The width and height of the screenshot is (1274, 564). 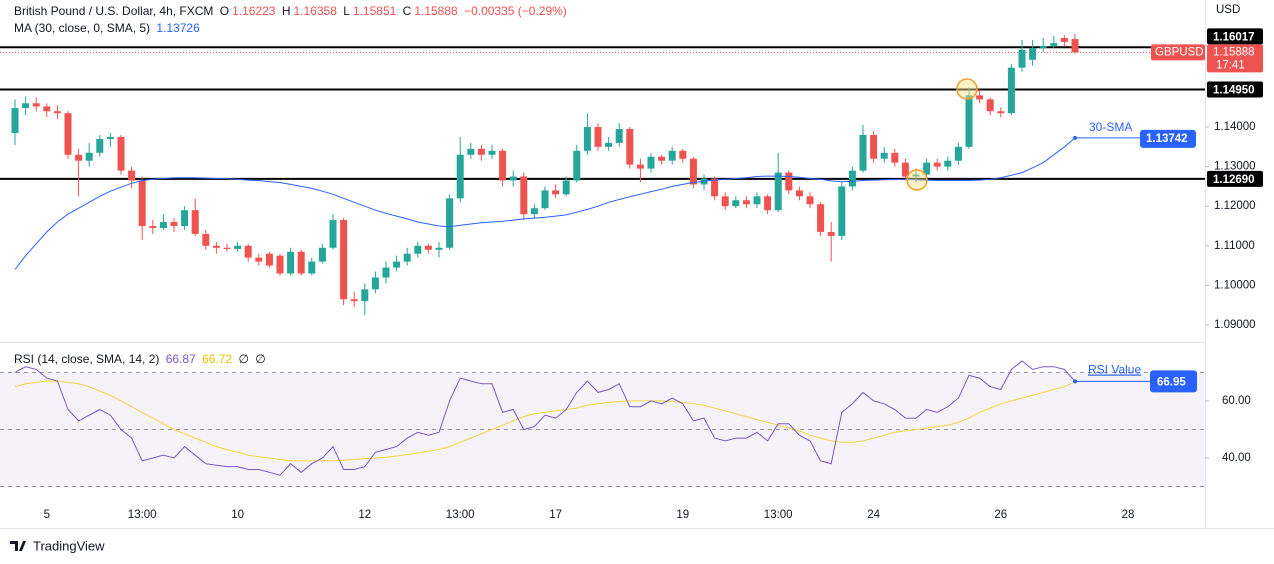 What do you see at coordinates (515, 11) in the screenshot?
I see `legend-change: −0.00335 (−0.29%)` at bounding box center [515, 11].